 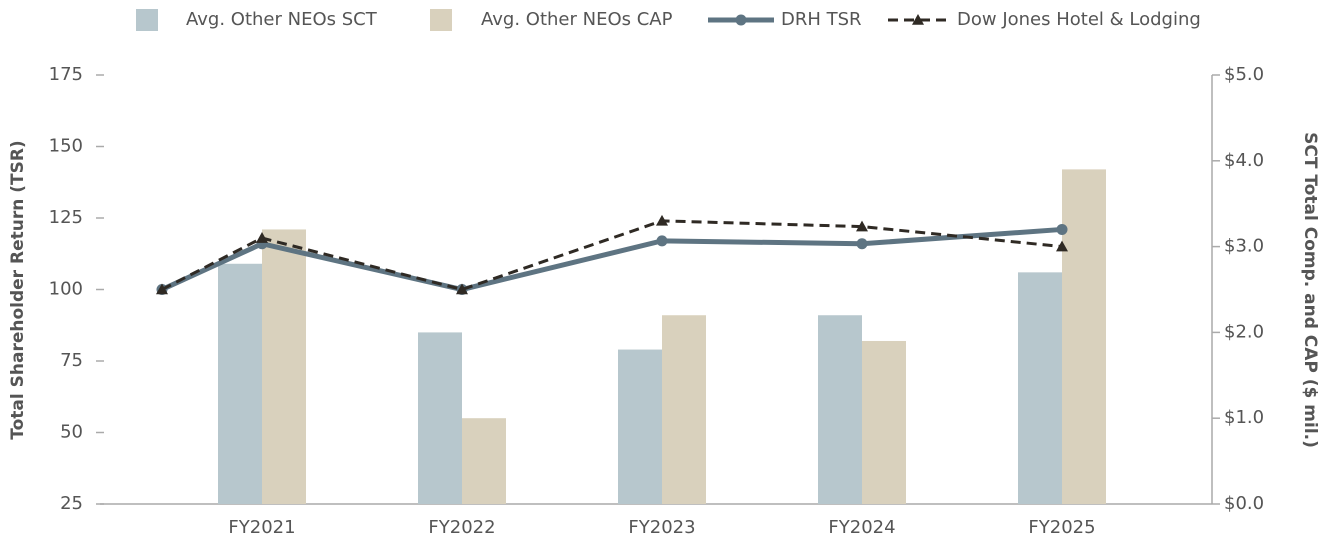 I want to click on legend-label: Avg. Other NEOs CAP, so click(x=577, y=19).